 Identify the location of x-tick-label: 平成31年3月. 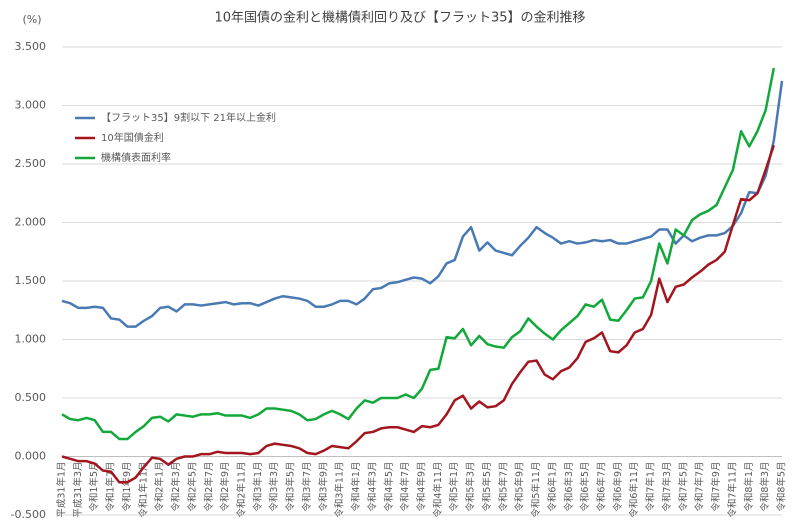
(78, 490).